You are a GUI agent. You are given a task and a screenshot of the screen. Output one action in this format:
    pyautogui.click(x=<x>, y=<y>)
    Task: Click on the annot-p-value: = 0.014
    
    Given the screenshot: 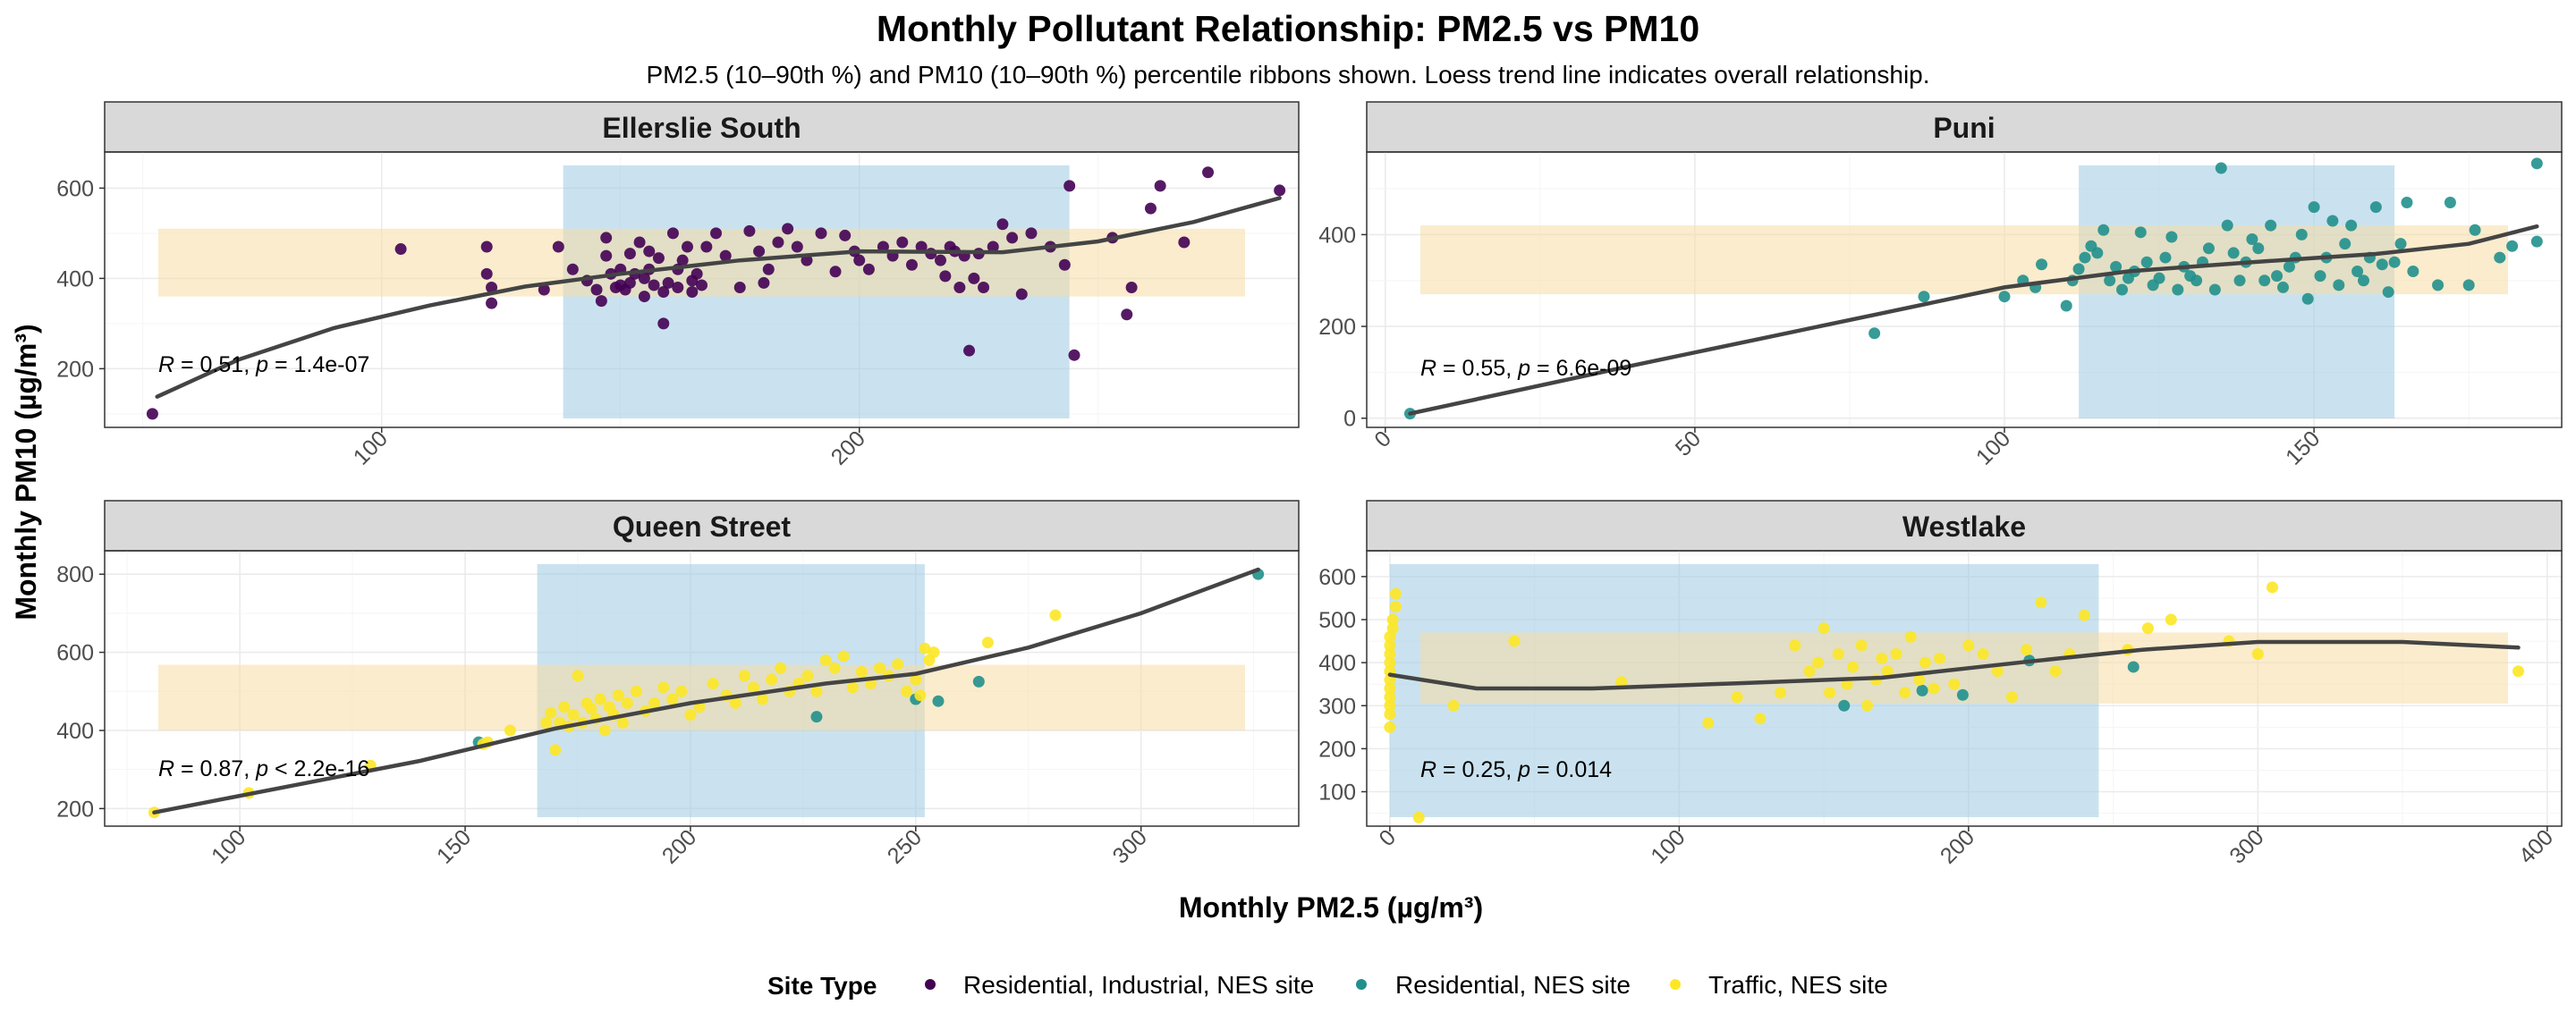 What is the action you would take?
    pyautogui.click(x=1571, y=769)
    